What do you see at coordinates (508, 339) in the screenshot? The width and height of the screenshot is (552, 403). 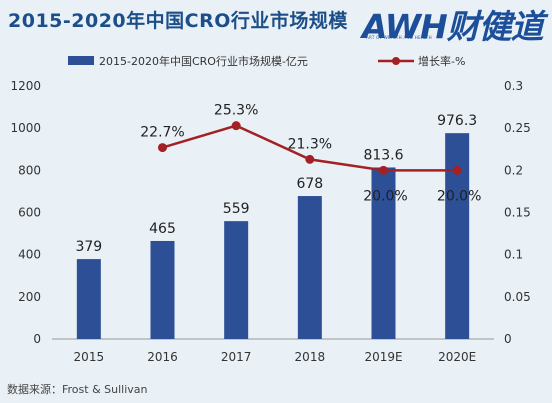 I see `y-right-tick-label: 0` at bounding box center [508, 339].